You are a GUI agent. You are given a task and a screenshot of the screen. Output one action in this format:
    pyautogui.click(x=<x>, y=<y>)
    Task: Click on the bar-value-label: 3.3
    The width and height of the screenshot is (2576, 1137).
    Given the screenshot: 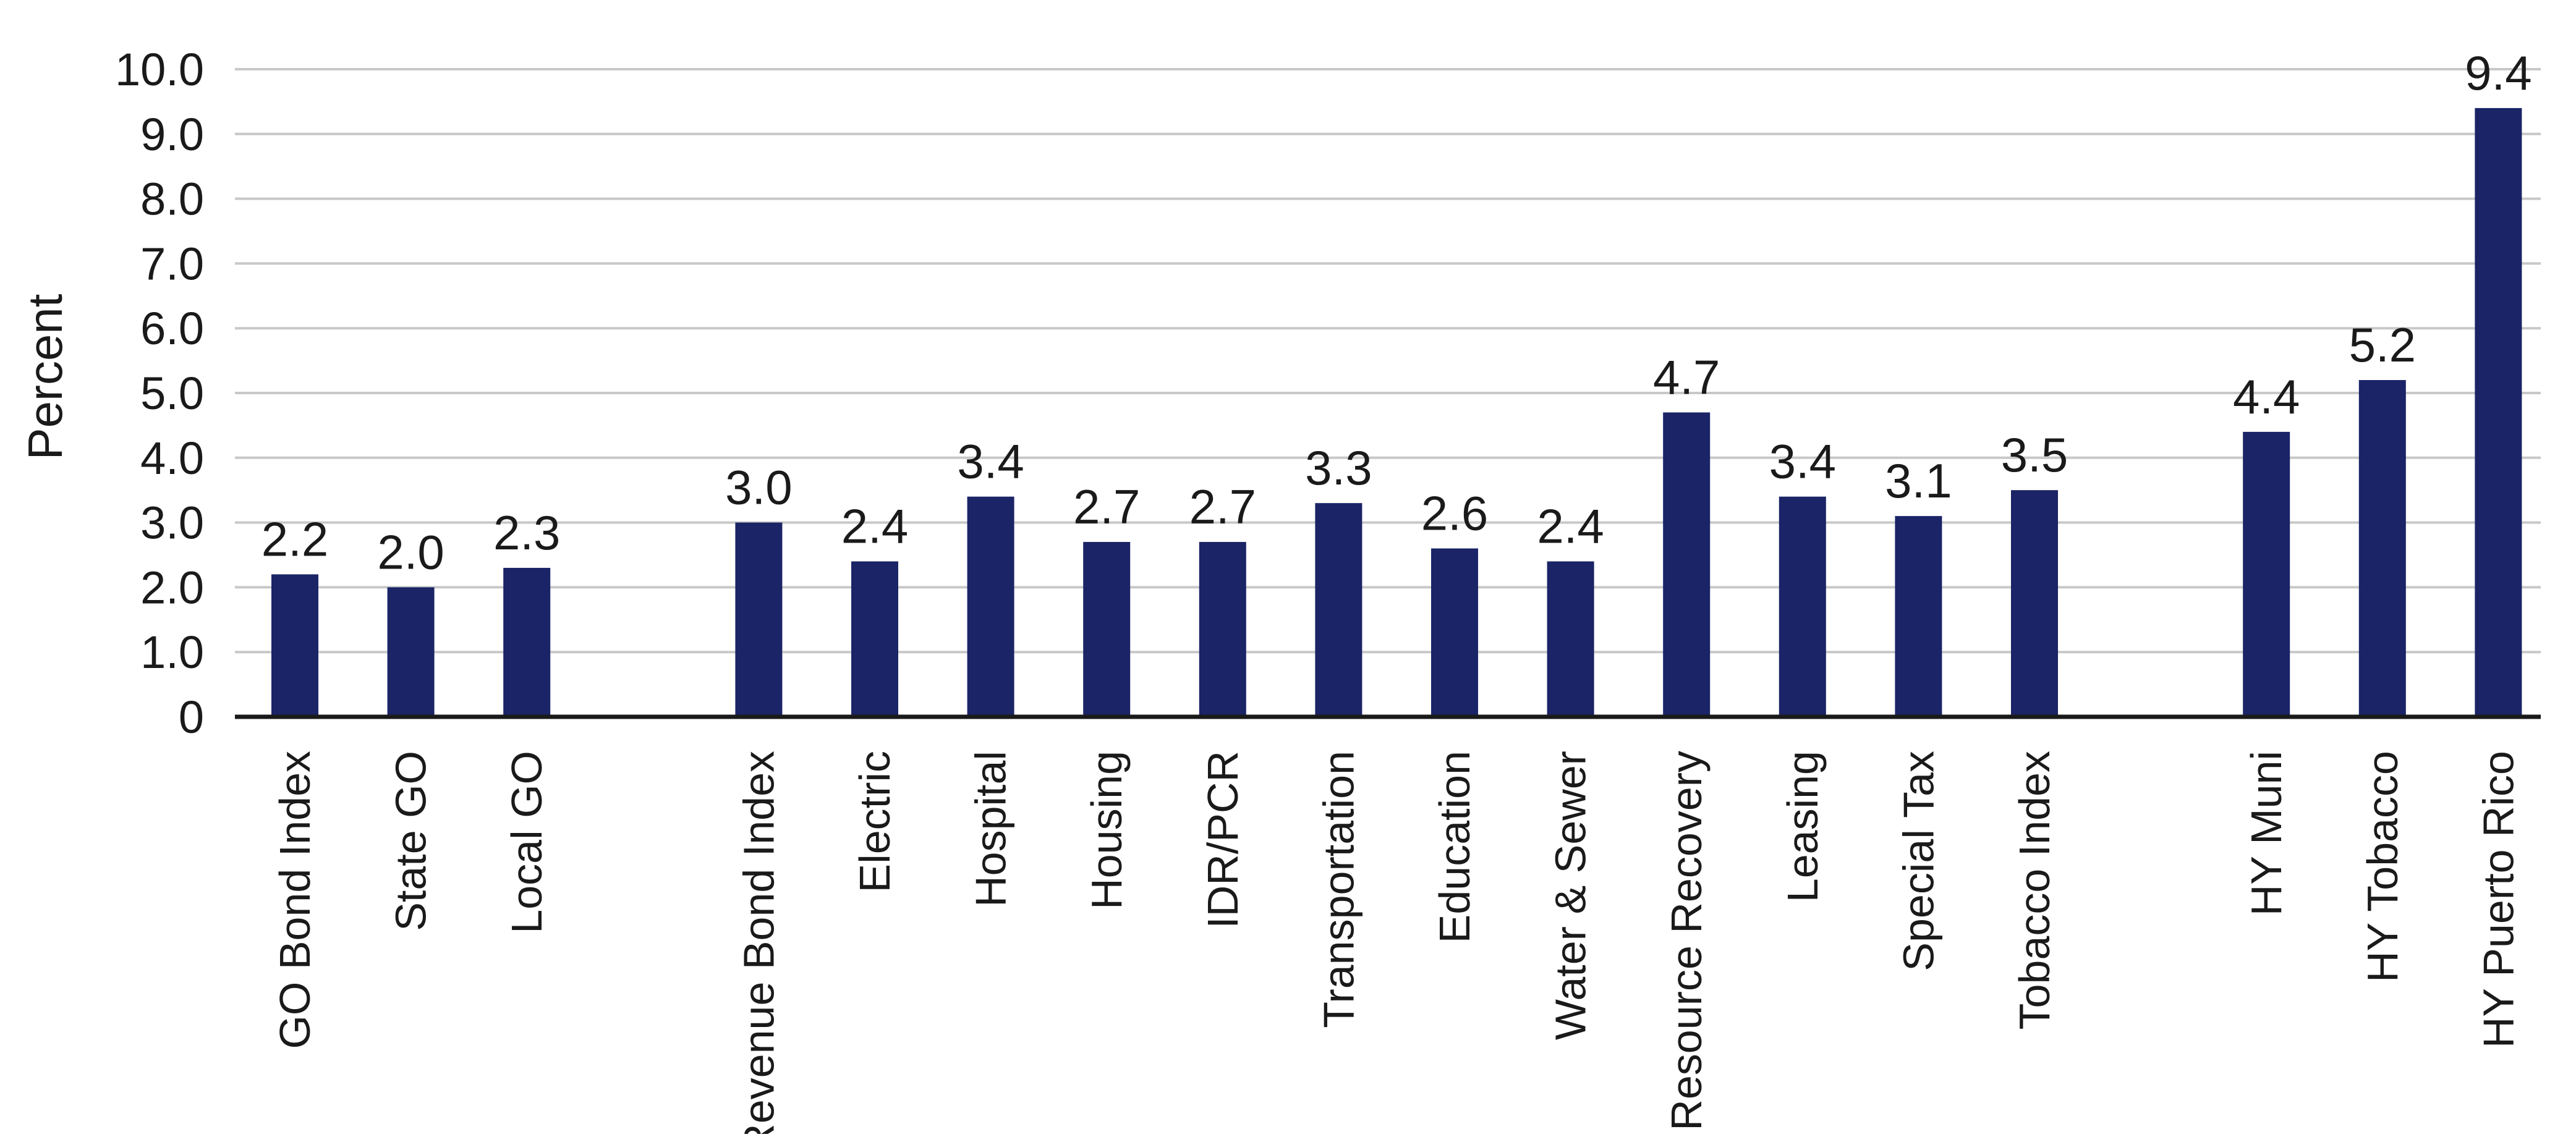 What is the action you would take?
    pyautogui.click(x=1338, y=468)
    